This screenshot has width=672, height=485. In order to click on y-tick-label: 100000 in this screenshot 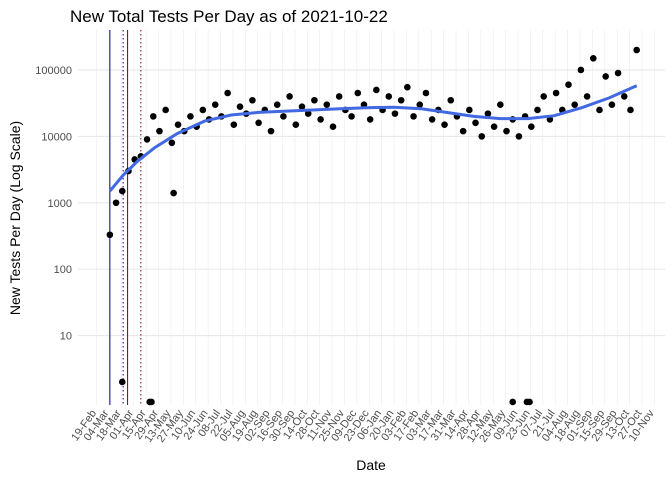, I will do `click(53, 71)`.